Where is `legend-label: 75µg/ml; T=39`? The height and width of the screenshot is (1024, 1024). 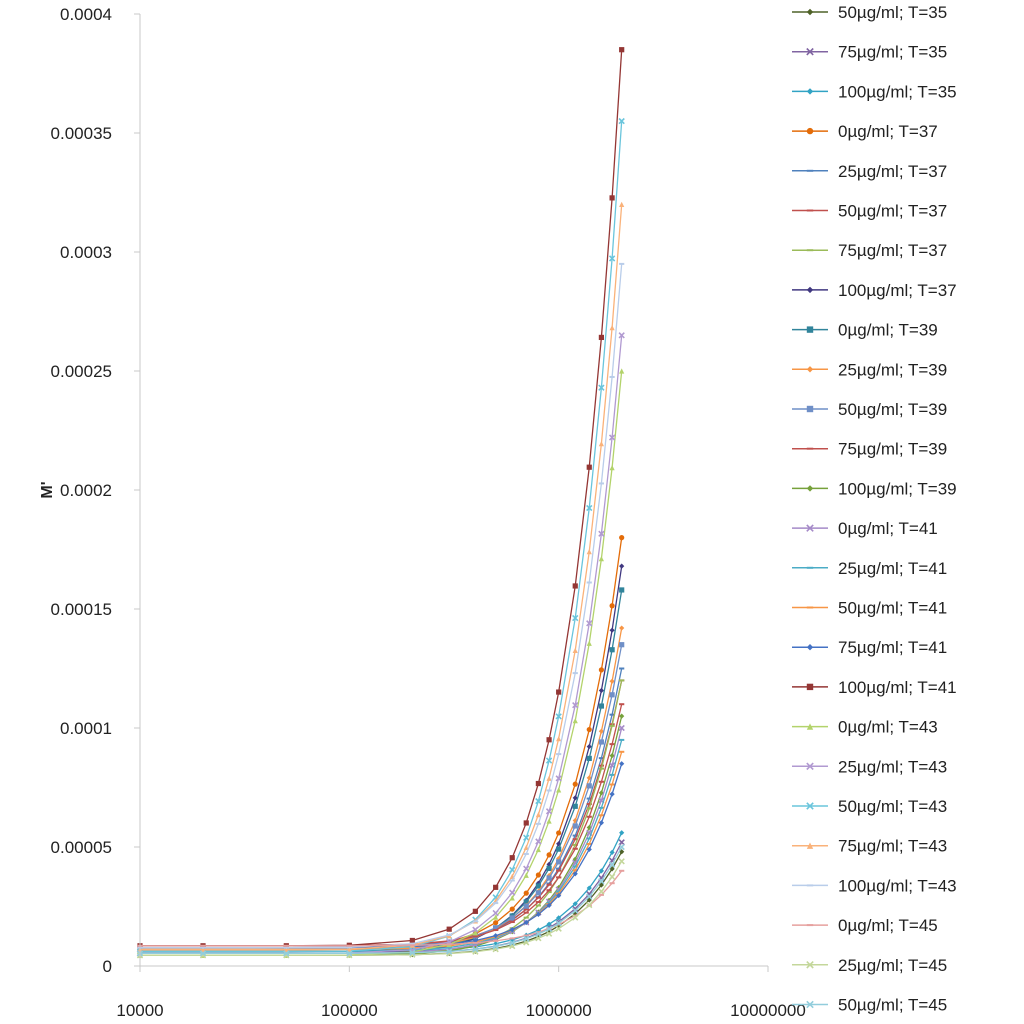 legend-label: 75µg/ml; T=39 is located at coordinates (892, 449).